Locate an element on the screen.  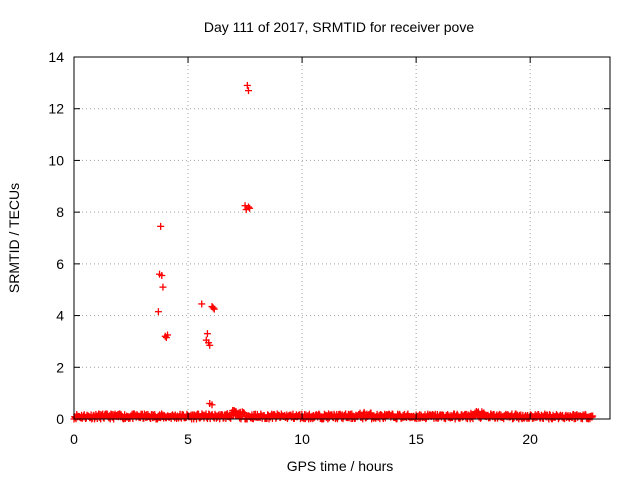
y-tick-label: 12 is located at coordinates (56, 109).